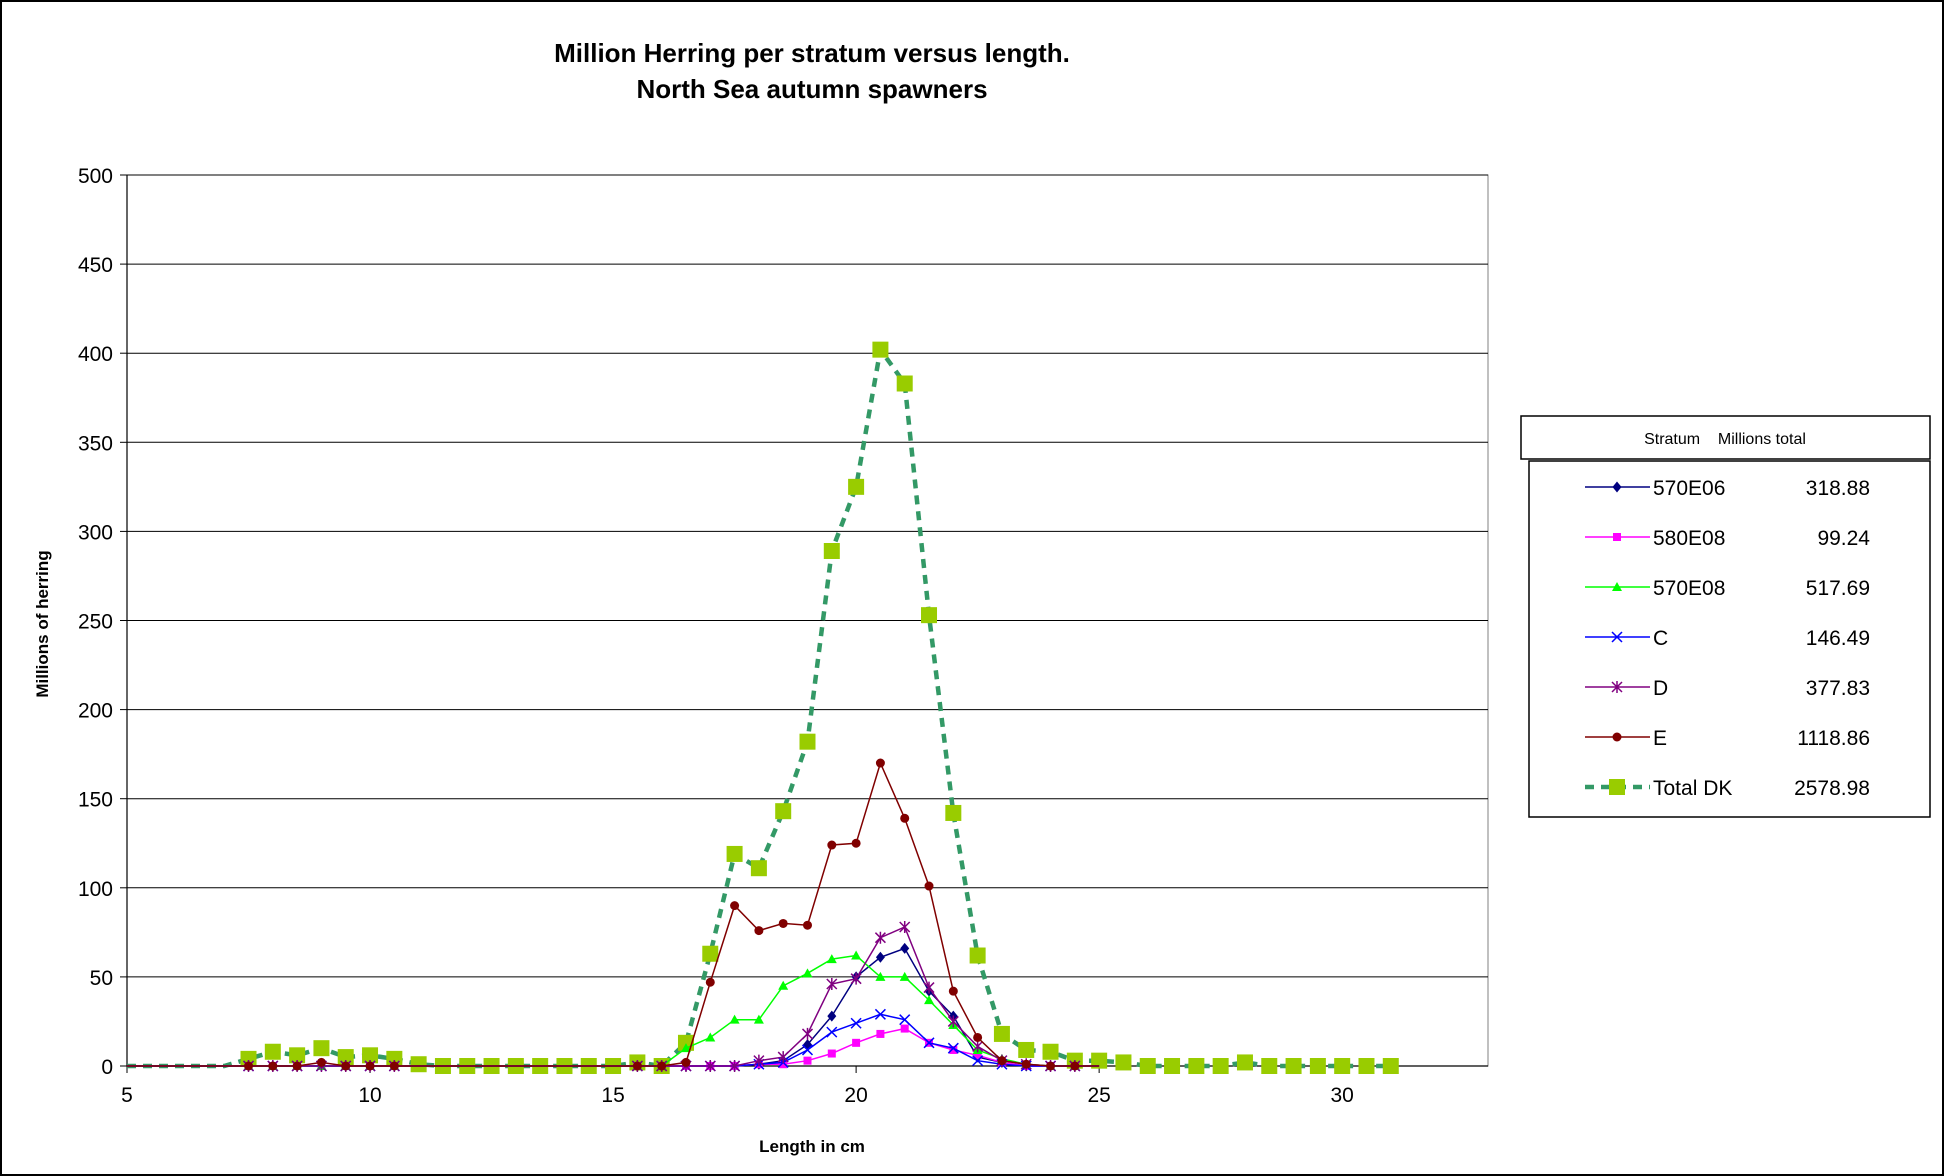 The height and width of the screenshot is (1176, 1944). What do you see at coordinates (1689, 588) in the screenshot?
I see `legend-label-570e08: 570E08` at bounding box center [1689, 588].